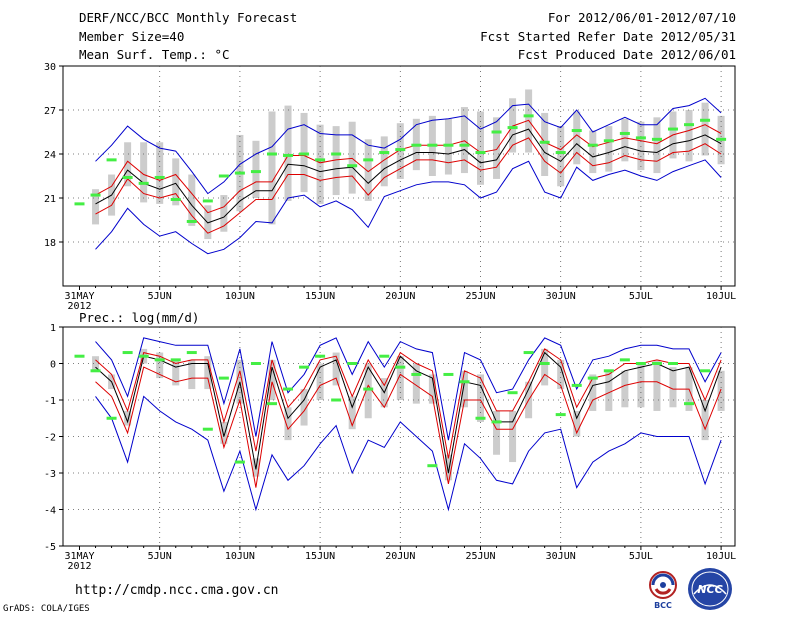 This screenshot has height=618, width=800. What do you see at coordinates (641, 17) in the screenshot?
I see `forecast-period: For 2012/06/01-2012/07/10` at bounding box center [641, 17].